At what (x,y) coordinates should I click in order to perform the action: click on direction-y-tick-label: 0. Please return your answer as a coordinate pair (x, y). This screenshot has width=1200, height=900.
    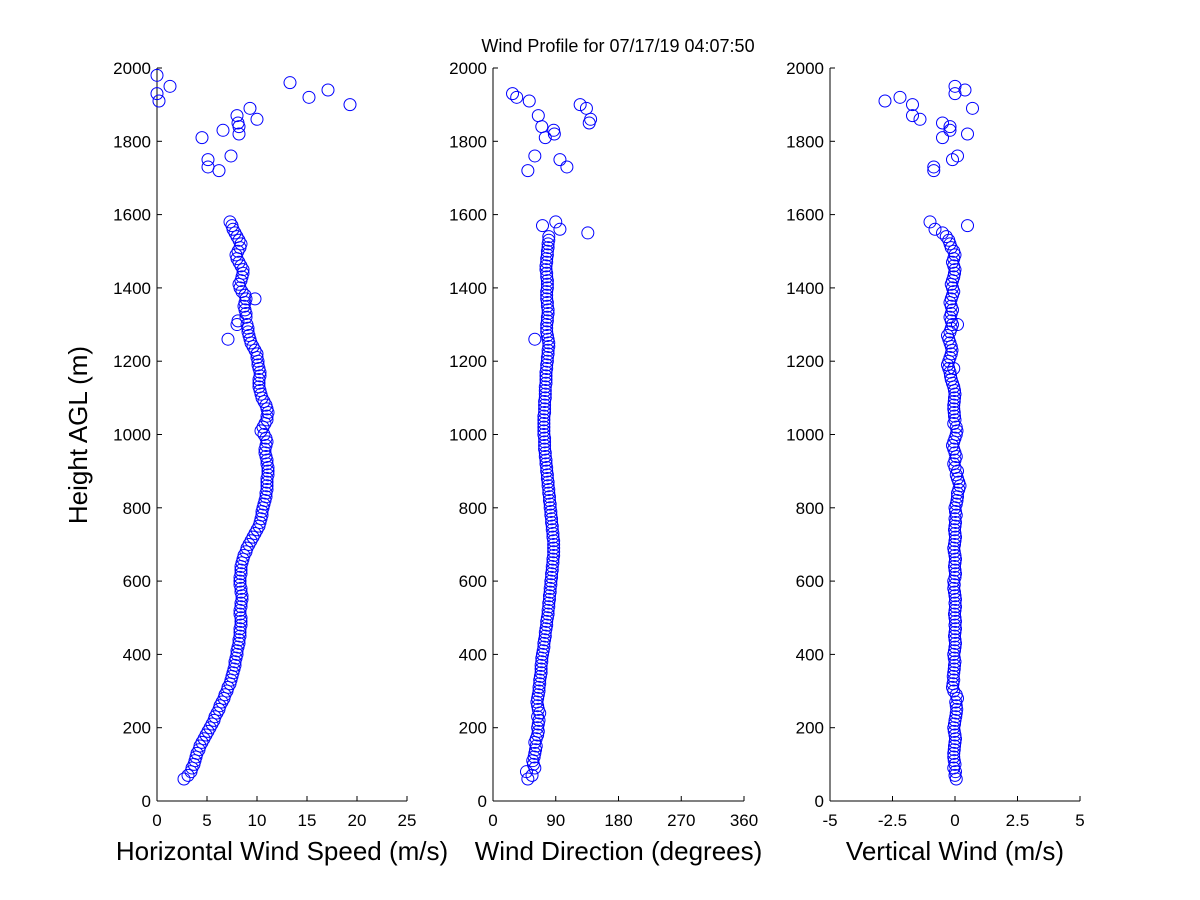
    Looking at the image, I should click on (482, 801).